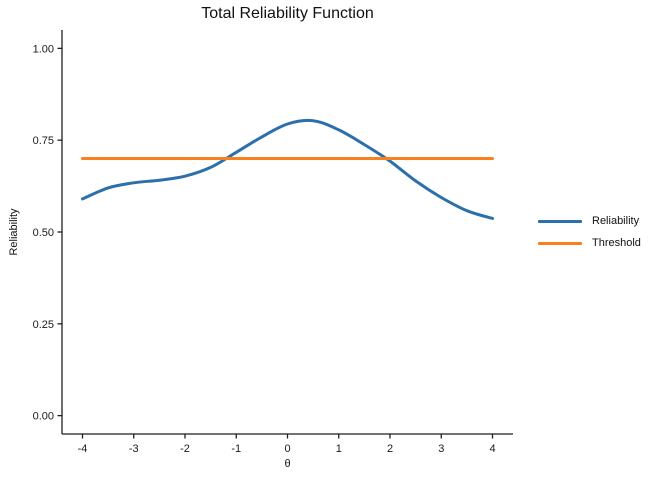  What do you see at coordinates (589, 243) in the screenshot?
I see `legend-item-threshold: Threshold` at bounding box center [589, 243].